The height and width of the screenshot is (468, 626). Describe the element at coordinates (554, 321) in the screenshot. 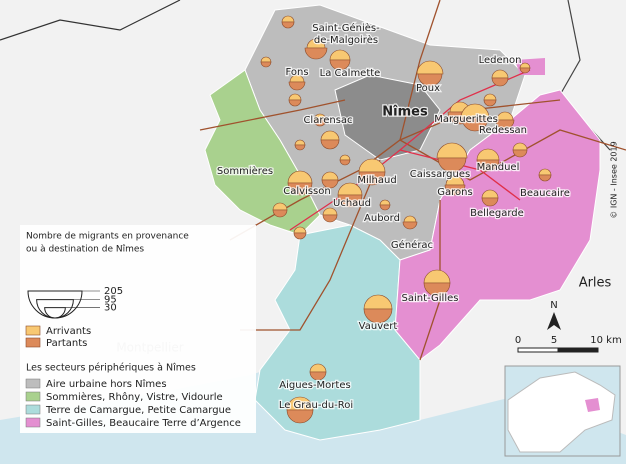

I see `north-arrow` at that location.